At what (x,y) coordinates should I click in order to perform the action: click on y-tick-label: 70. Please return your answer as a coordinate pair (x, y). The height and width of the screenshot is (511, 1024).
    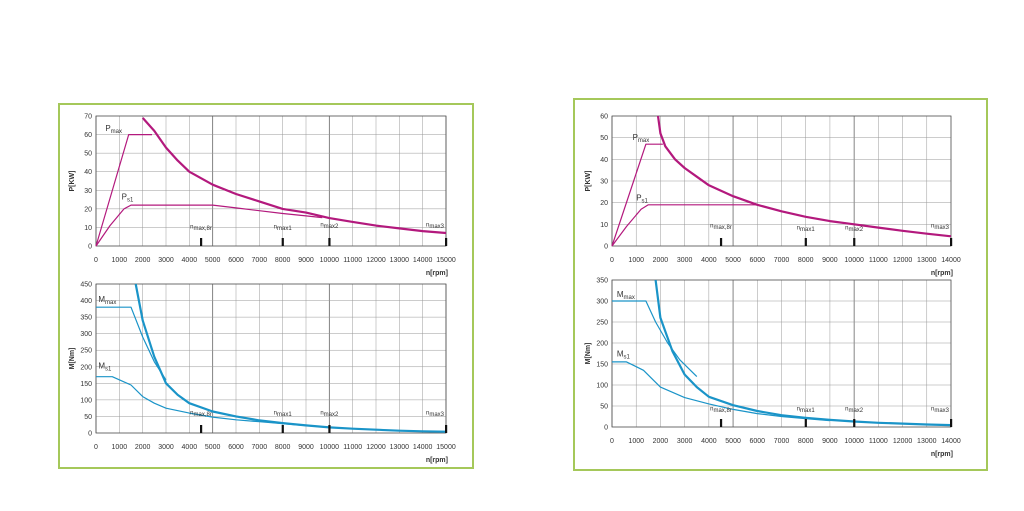
    Looking at the image, I should click on (88, 117).